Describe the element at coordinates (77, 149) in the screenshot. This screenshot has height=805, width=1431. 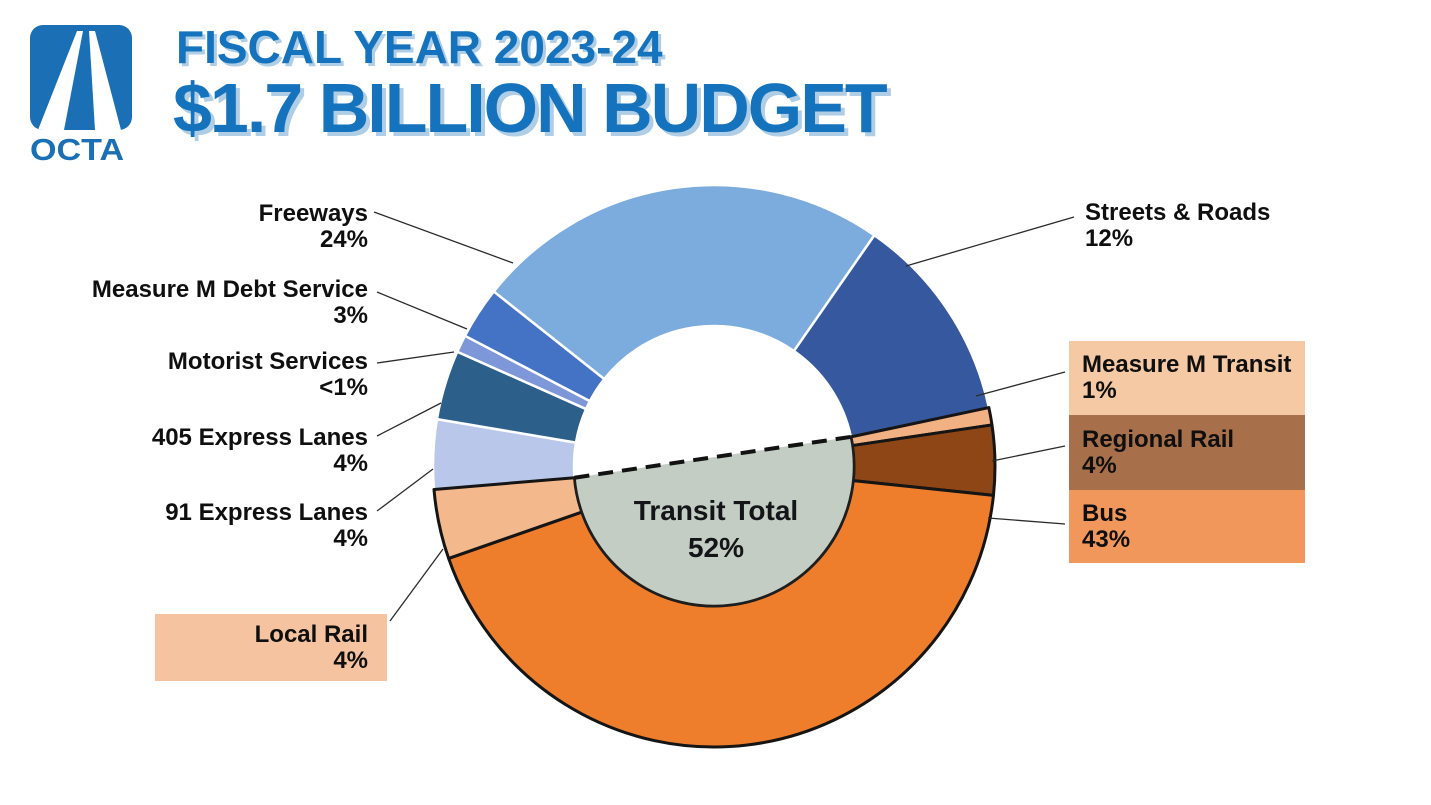
I see `octa-logo-text: OCTA` at that location.